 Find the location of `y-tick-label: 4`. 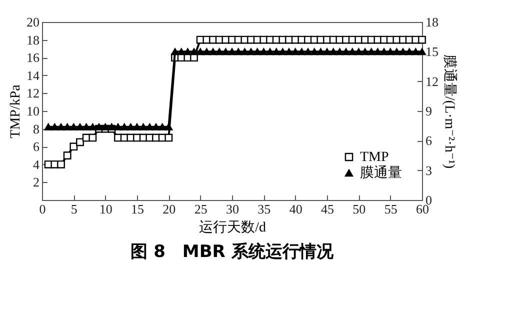

y-tick-label: 4 is located at coordinates (36, 164).